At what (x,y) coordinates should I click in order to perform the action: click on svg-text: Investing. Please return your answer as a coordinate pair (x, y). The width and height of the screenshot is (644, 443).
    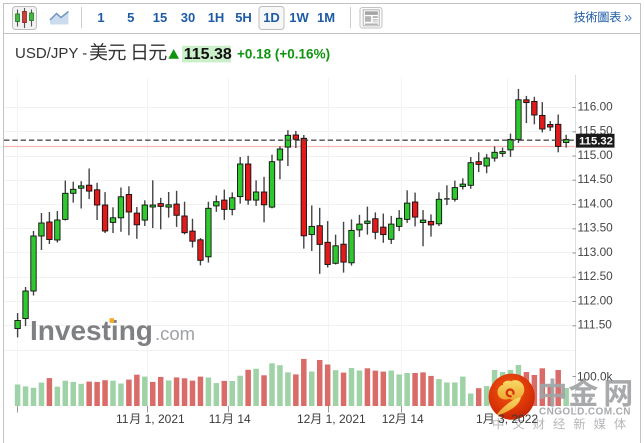
    Looking at the image, I should click on (91, 330).